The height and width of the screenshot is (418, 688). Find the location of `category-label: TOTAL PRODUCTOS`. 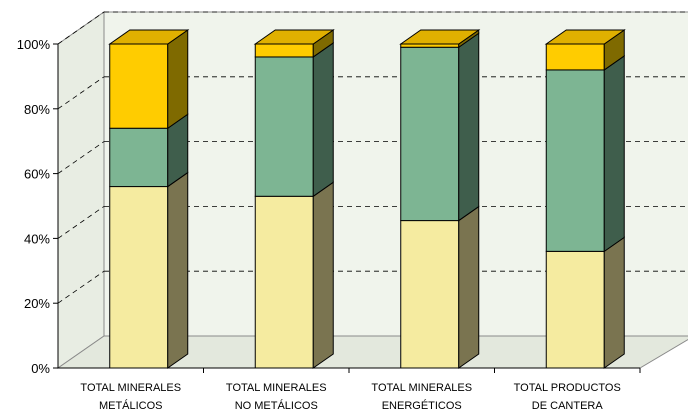

category-label: TOTAL PRODUCTOS is located at coordinates (567, 388).